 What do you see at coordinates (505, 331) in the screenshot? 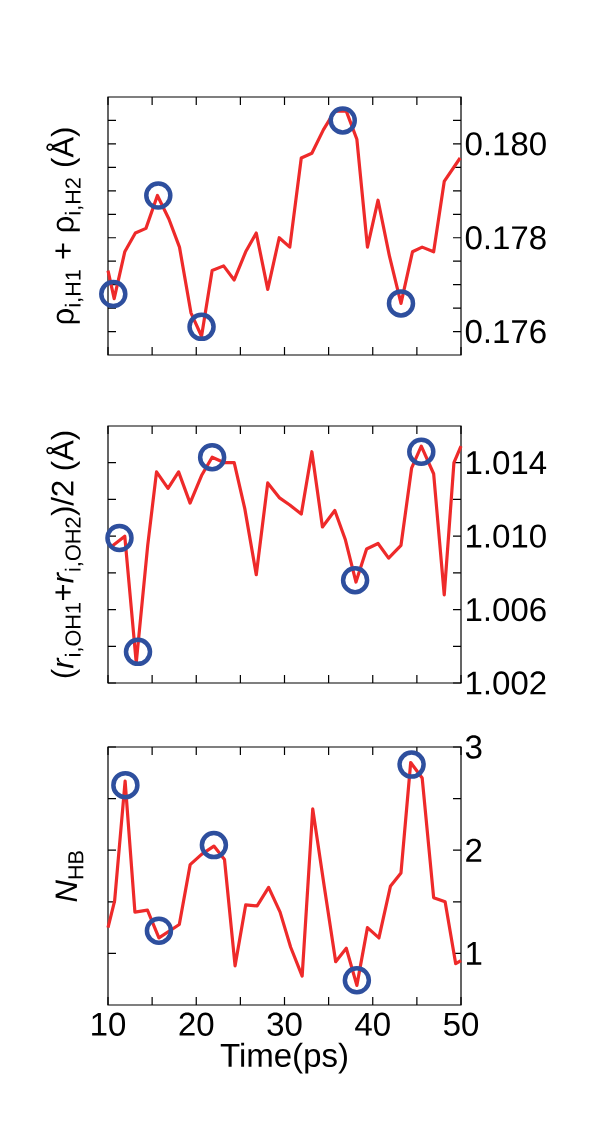
I see `y-tick-label: 0.176` at bounding box center [505, 331].